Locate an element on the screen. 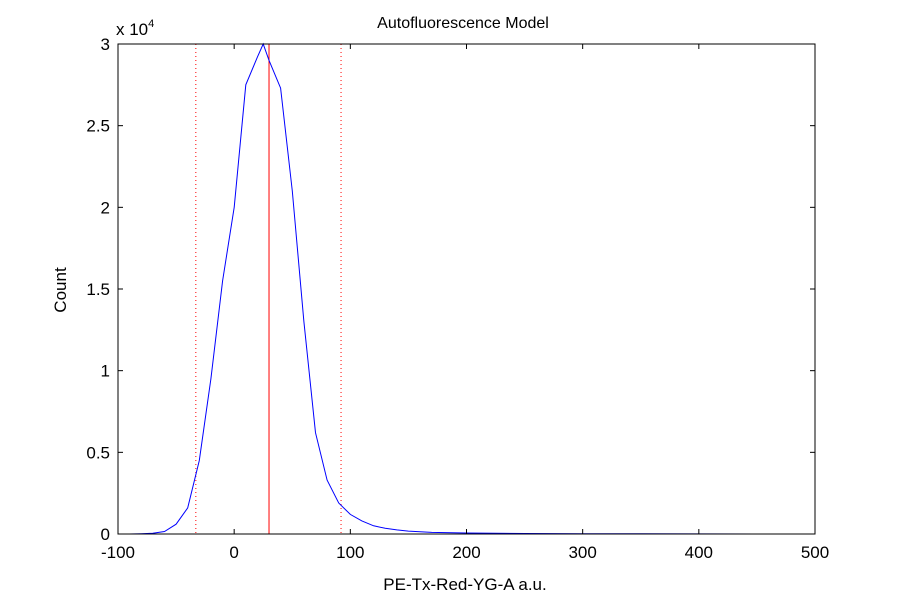 The width and height of the screenshot is (900, 605). y-tick-label: 3 is located at coordinates (105, 44).